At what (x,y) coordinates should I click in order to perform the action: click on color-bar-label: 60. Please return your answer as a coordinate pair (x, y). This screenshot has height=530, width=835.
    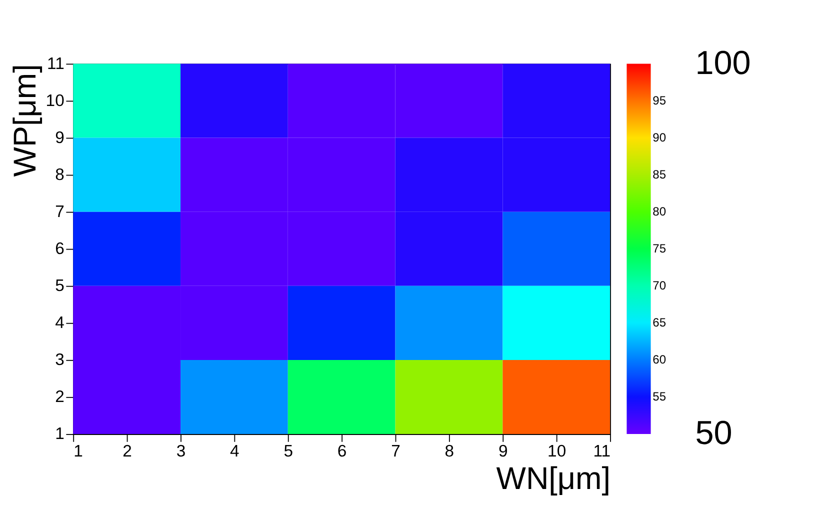
    Looking at the image, I should click on (659, 359).